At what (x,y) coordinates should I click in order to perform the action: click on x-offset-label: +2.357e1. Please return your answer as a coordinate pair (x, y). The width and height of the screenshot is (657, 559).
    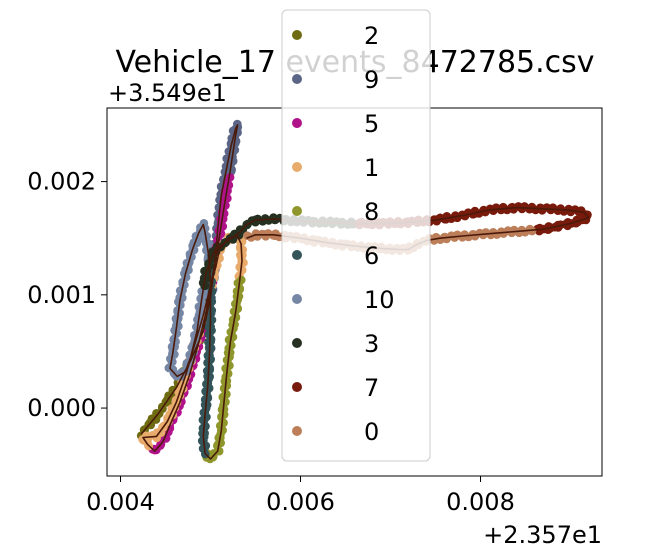
    Looking at the image, I should click on (542, 535).